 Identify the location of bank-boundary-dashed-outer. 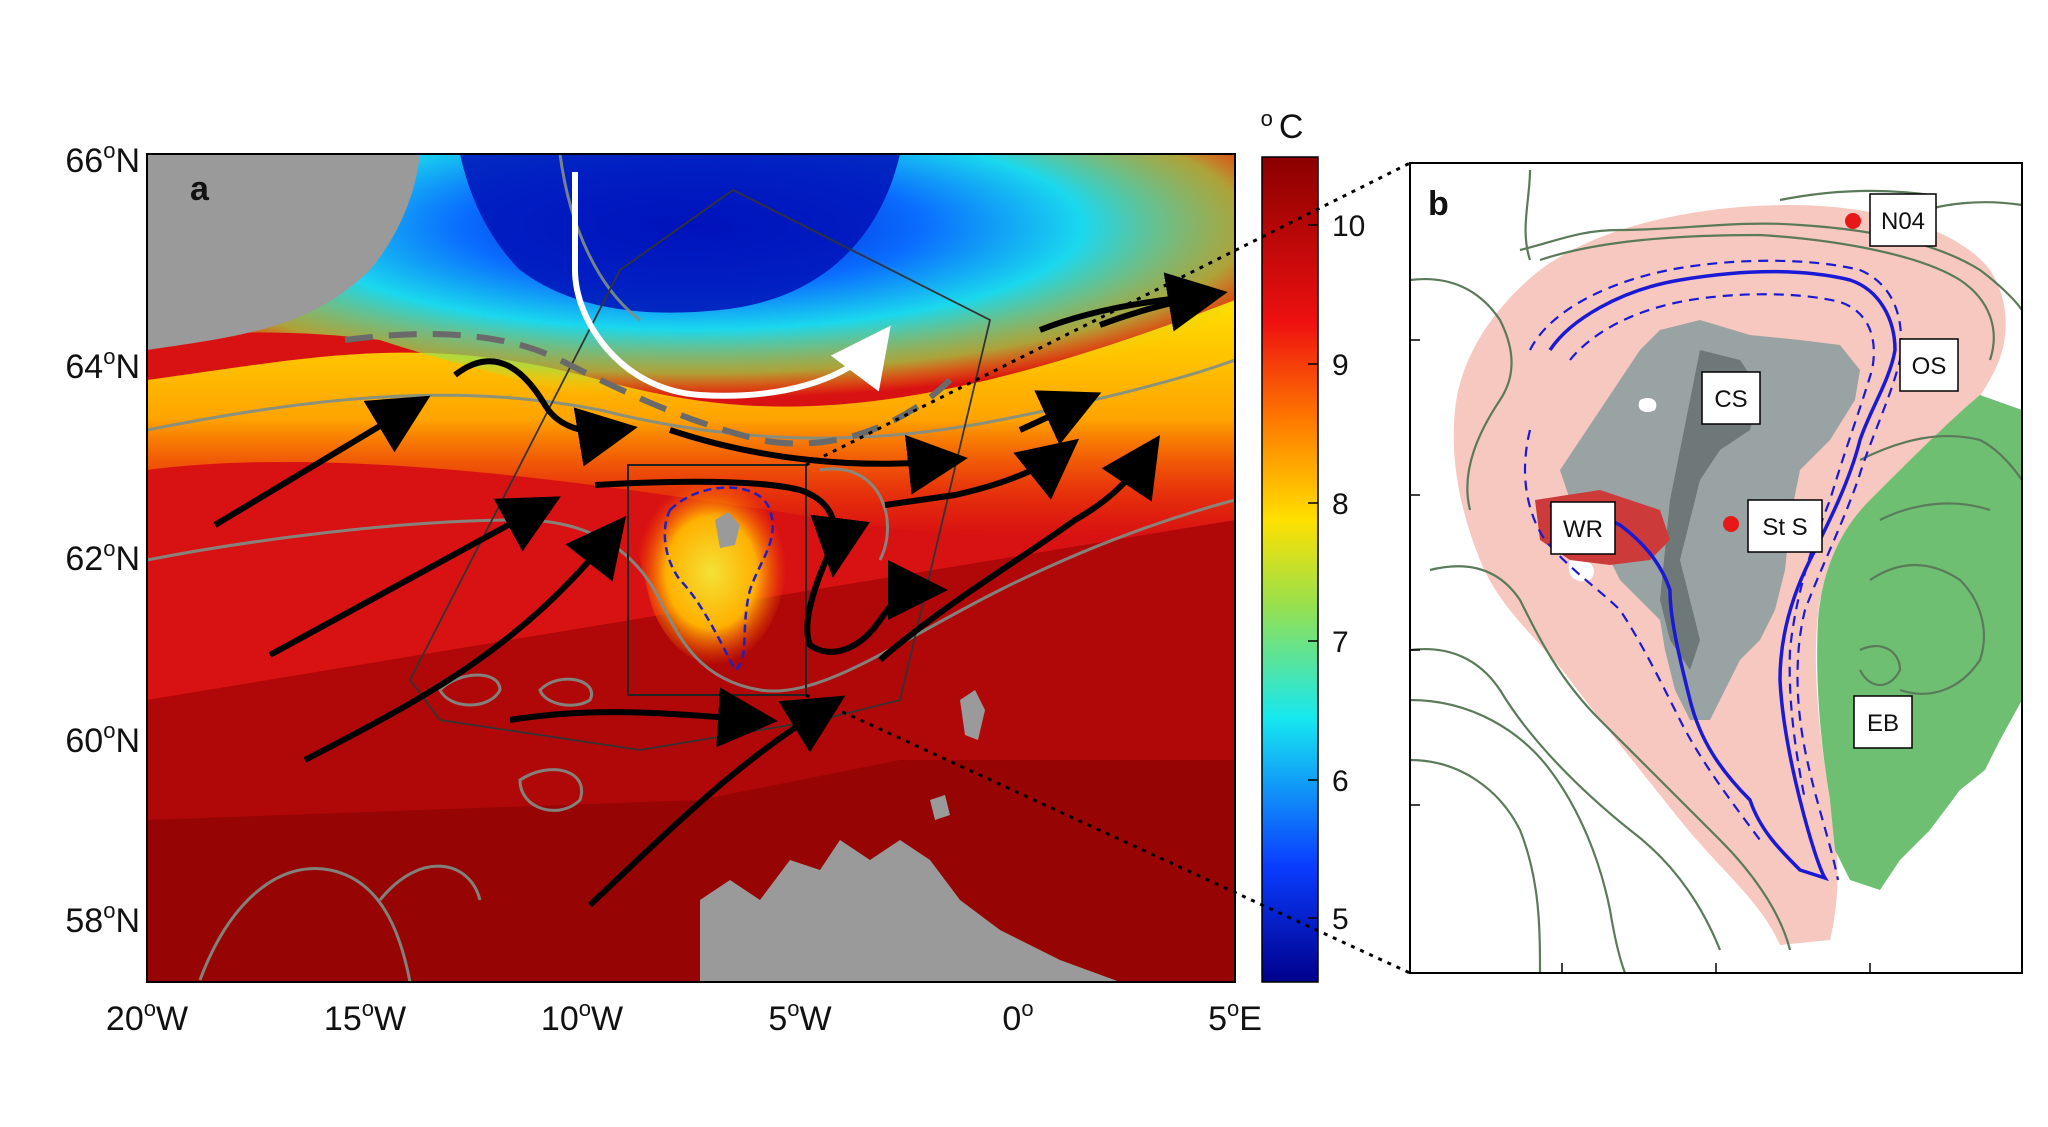
(1716, 570).